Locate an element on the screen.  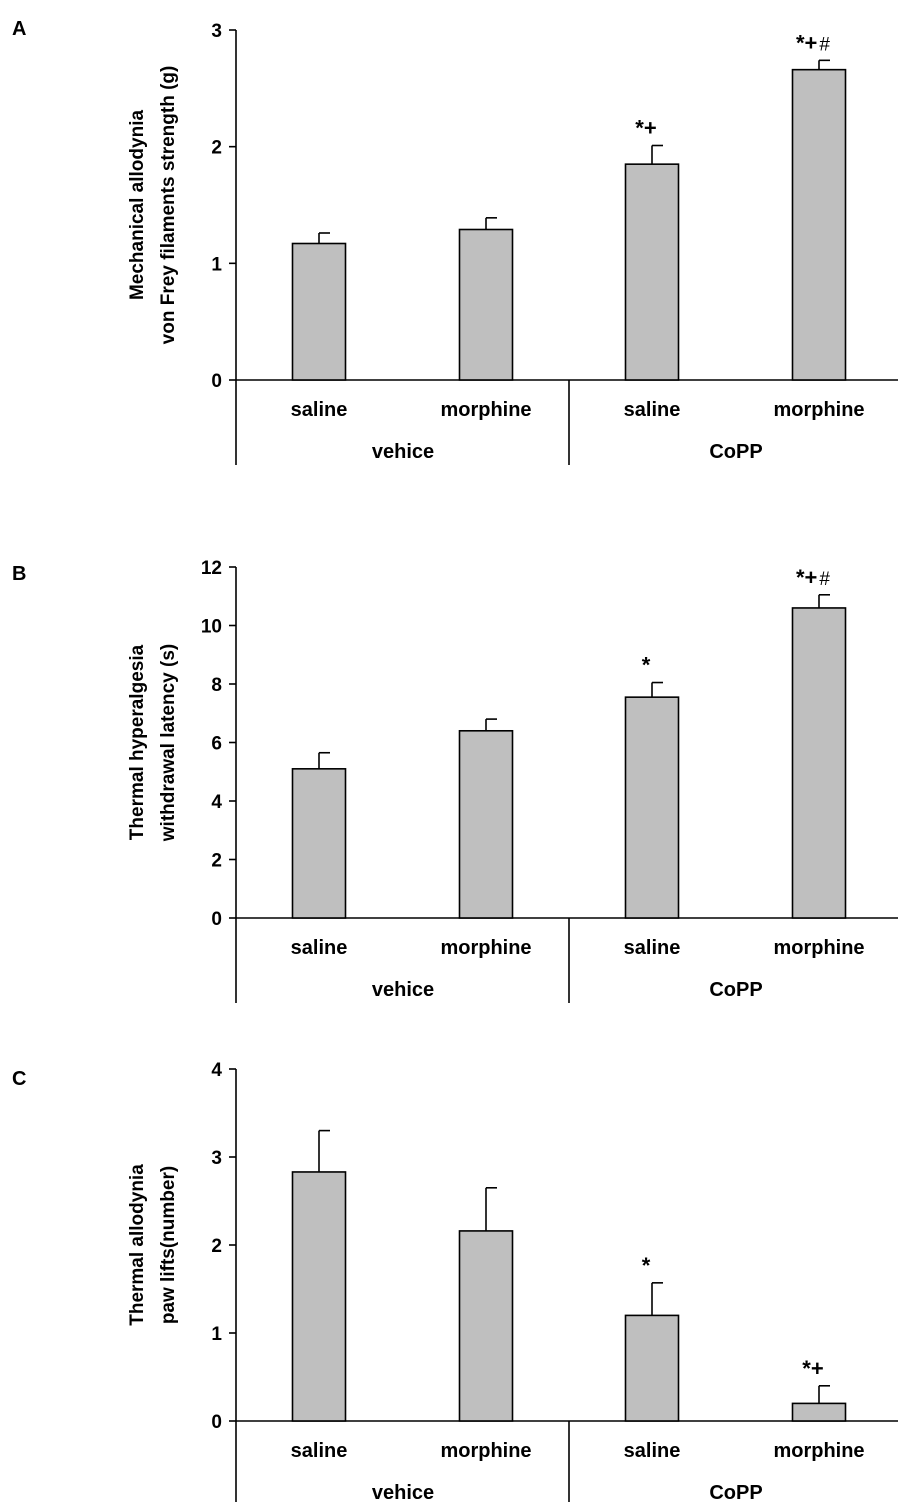
panel-label: B is located at coordinates (19, 574).